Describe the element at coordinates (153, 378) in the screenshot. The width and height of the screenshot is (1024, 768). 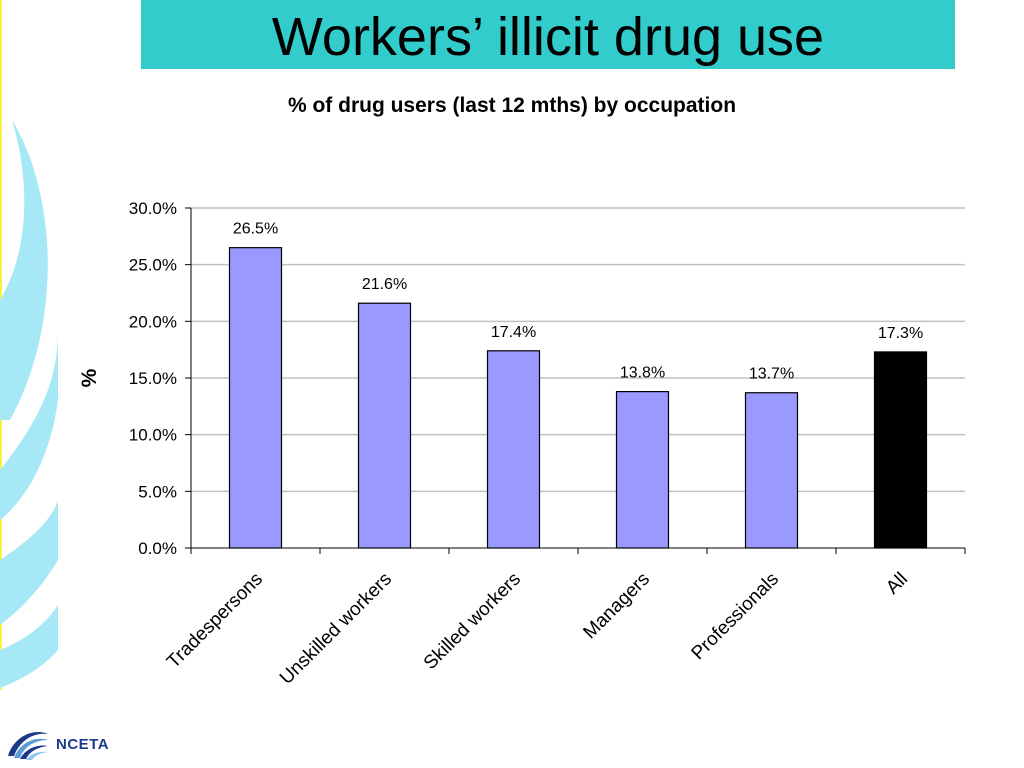
I see `y-tick-label: 15.0%` at that location.